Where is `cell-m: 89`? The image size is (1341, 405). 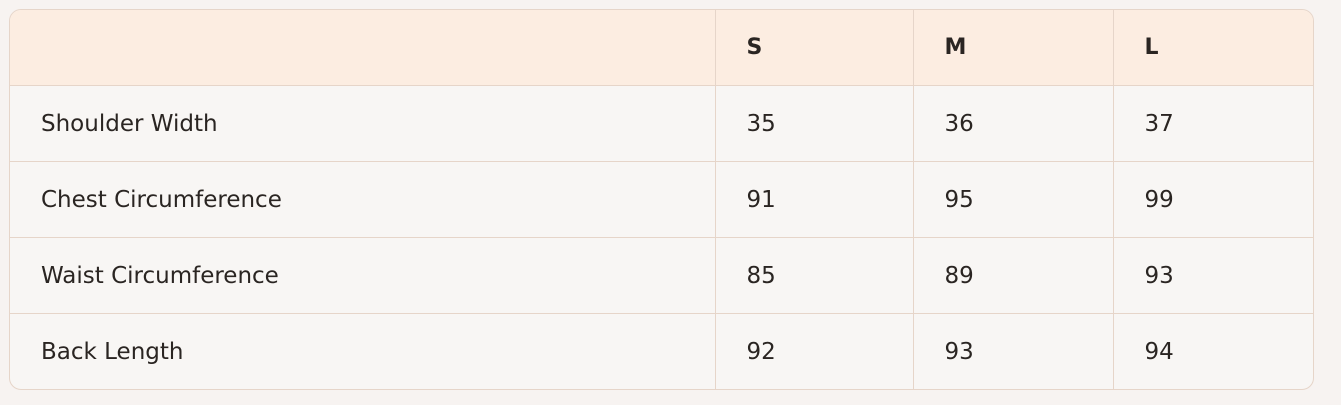
cell-m: 89 is located at coordinates (1013, 275).